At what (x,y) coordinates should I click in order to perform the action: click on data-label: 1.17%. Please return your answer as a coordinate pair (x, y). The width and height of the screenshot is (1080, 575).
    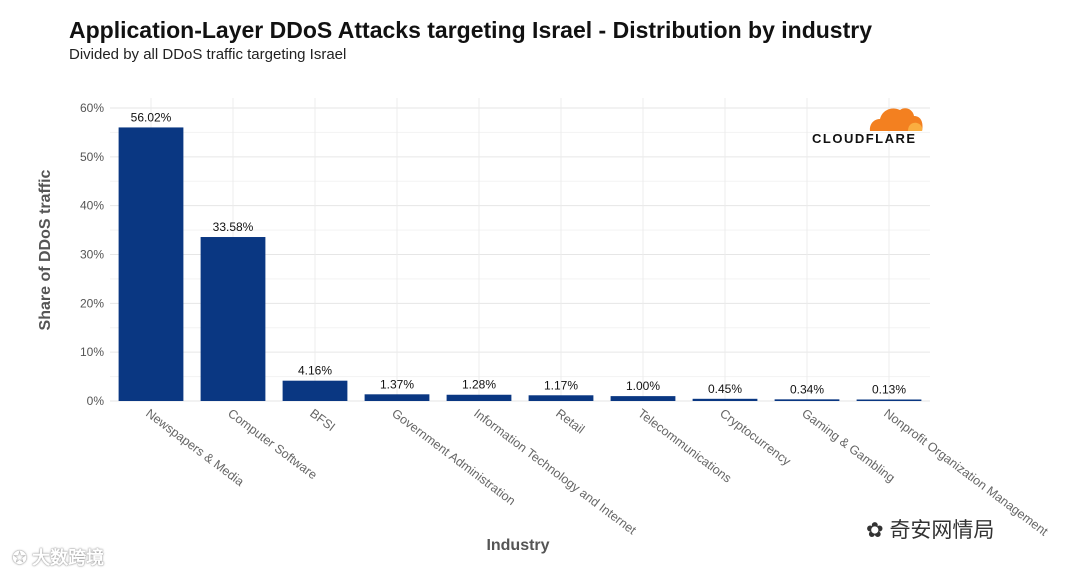
    Looking at the image, I should click on (561, 385).